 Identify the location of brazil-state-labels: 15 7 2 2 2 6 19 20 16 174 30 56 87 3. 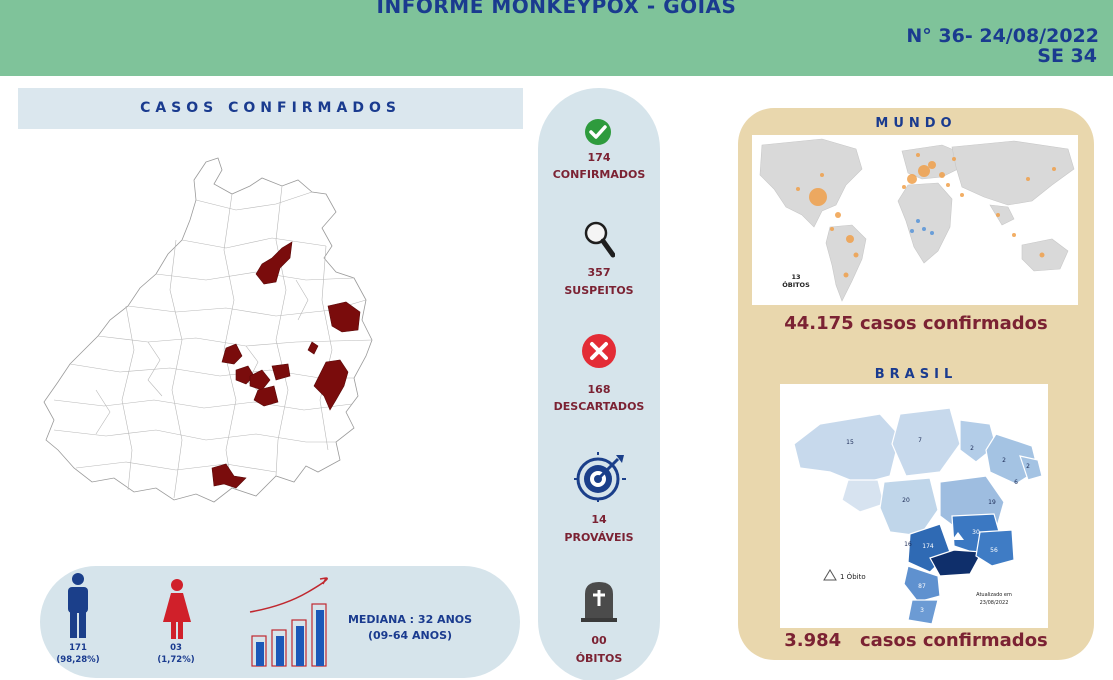
(938, 525).